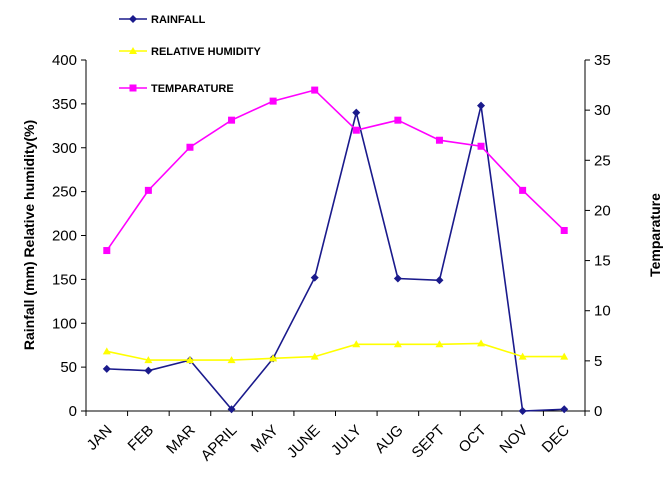 The image size is (665, 480). Describe the element at coordinates (304, 442) in the screenshot. I see `x-tick-label: JUNE` at that location.